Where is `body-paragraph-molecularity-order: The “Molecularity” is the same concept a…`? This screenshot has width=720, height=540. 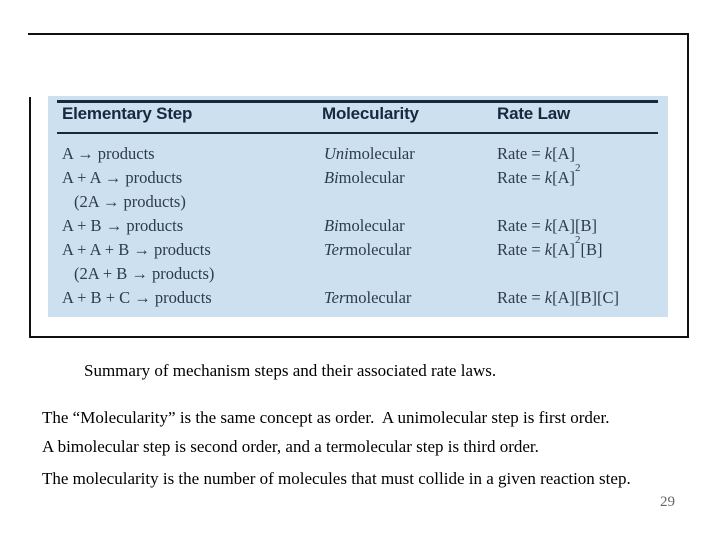 body-paragraph-molecularity-order: The “Molecularity” is the same concept a… is located at coordinates (326, 432).